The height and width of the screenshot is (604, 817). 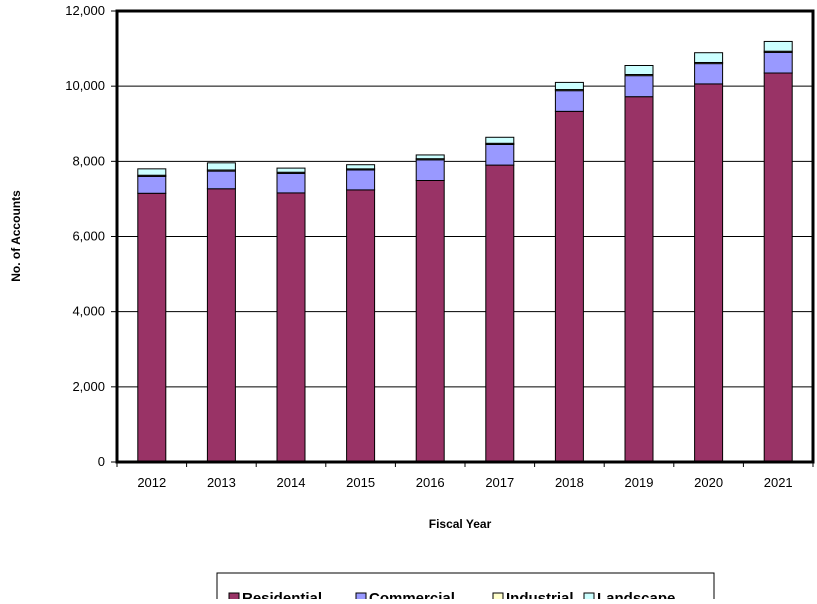 I want to click on bar-stack-2021, so click(x=778, y=251).